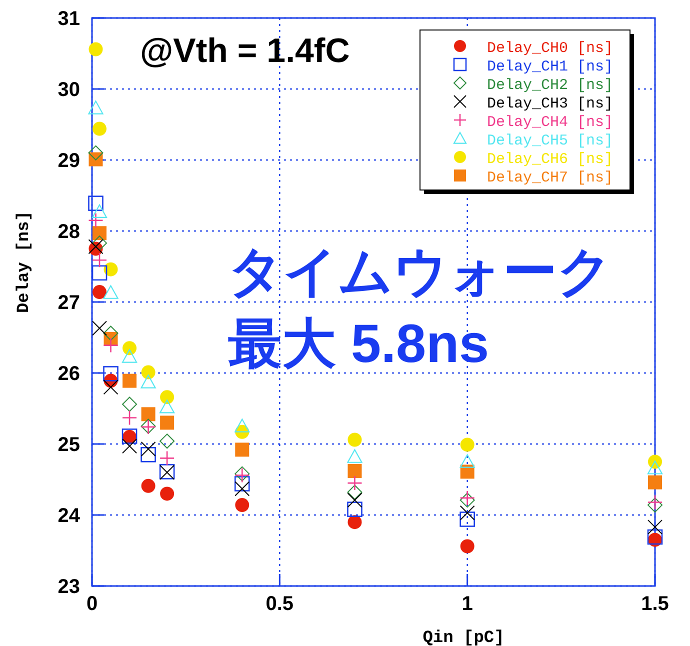 Image resolution: width=690 pixels, height=646 pixels. What do you see at coordinates (550, 141) in the screenshot?
I see `legend-label: Delay_CH5 [ns]` at bounding box center [550, 141].